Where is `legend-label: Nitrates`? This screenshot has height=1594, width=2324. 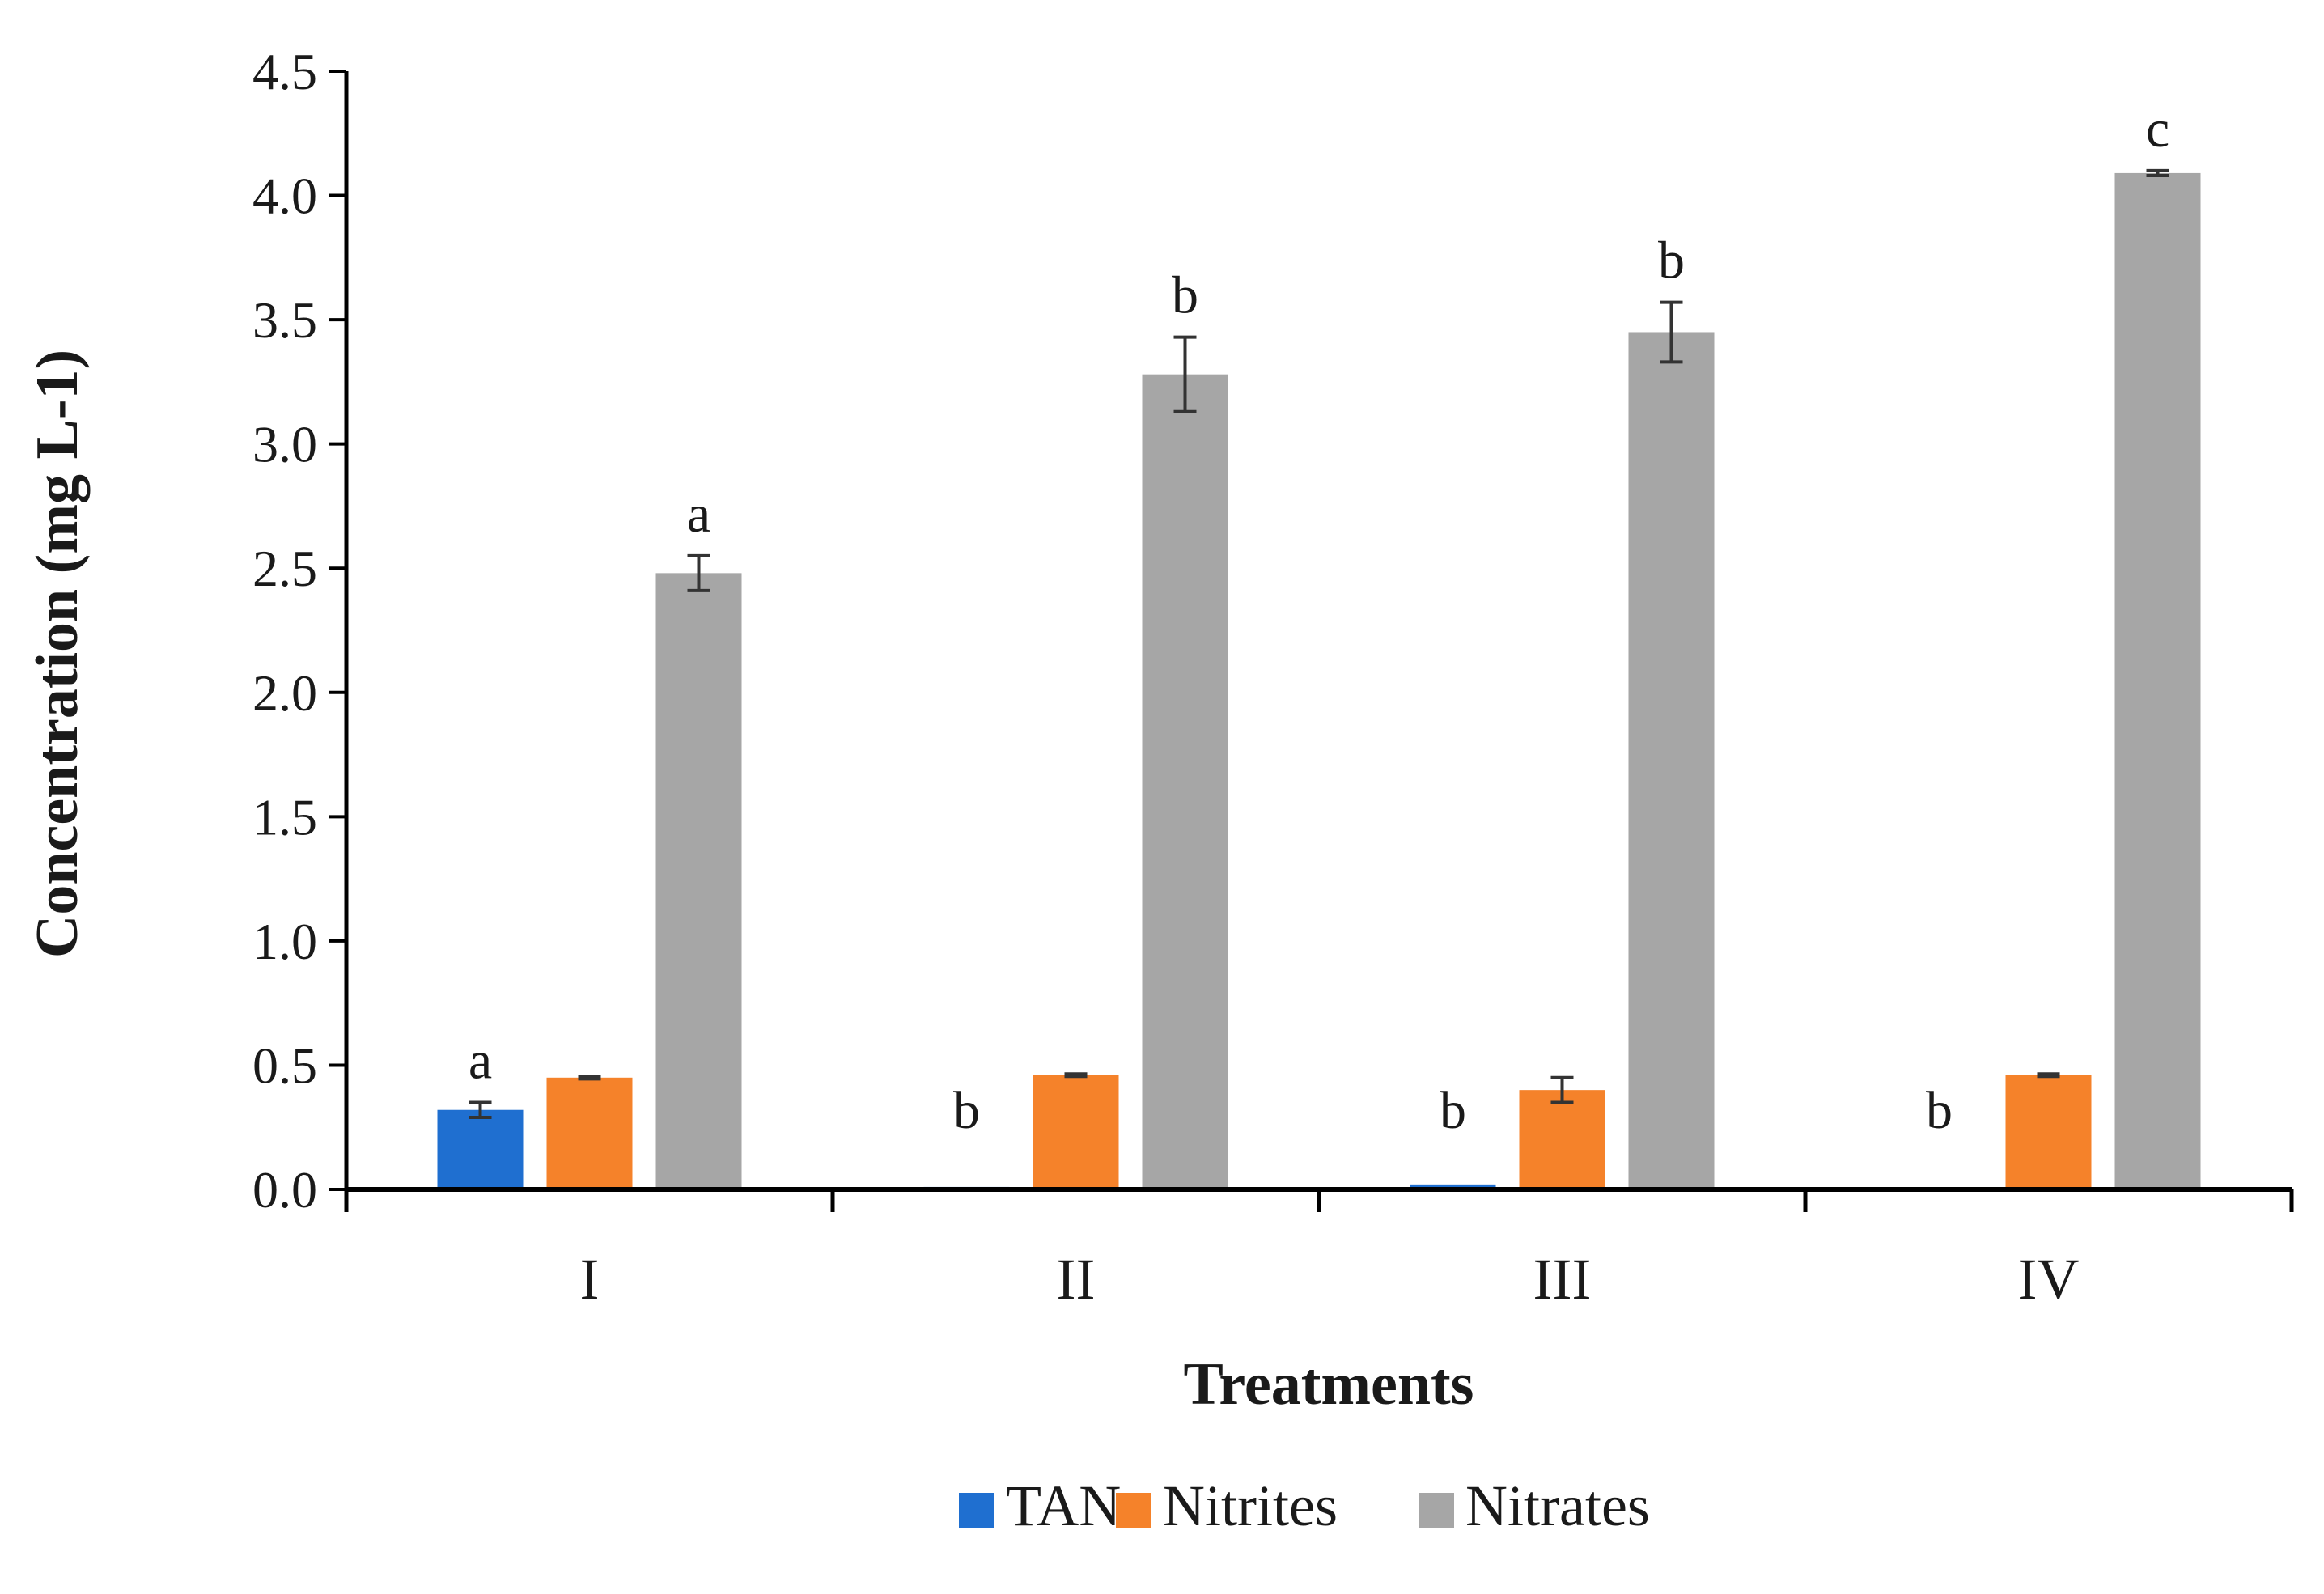
legend-label: Nitrates is located at coordinates (1557, 1505).